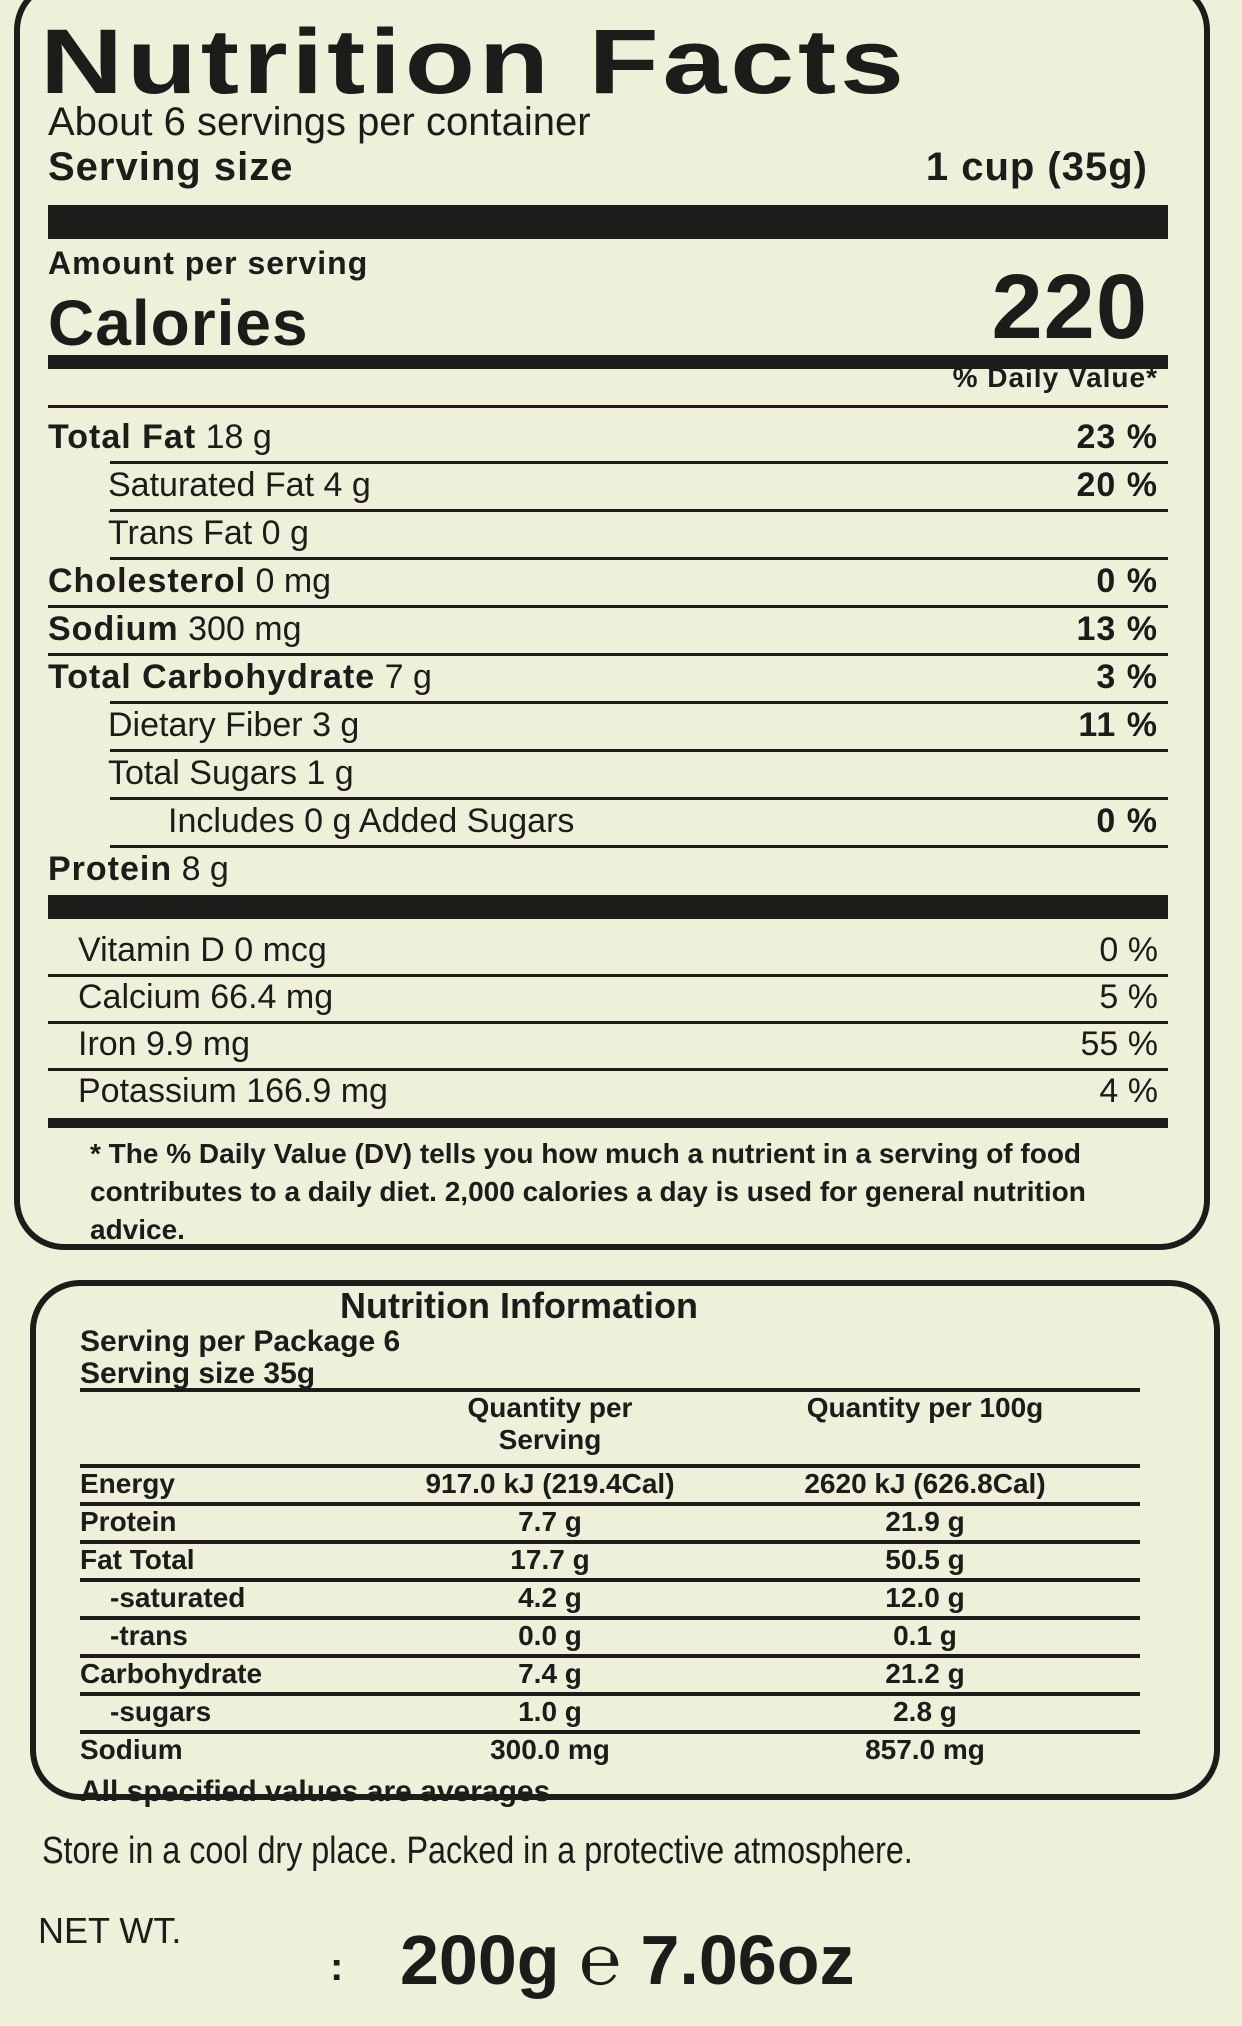 The height and width of the screenshot is (2026, 1242). What do you see at coordinates (608, 484) in the screenshot?
I see `nutrient-row: Saturated Fat 4 g 20 %` at bounding box center [608, 484].